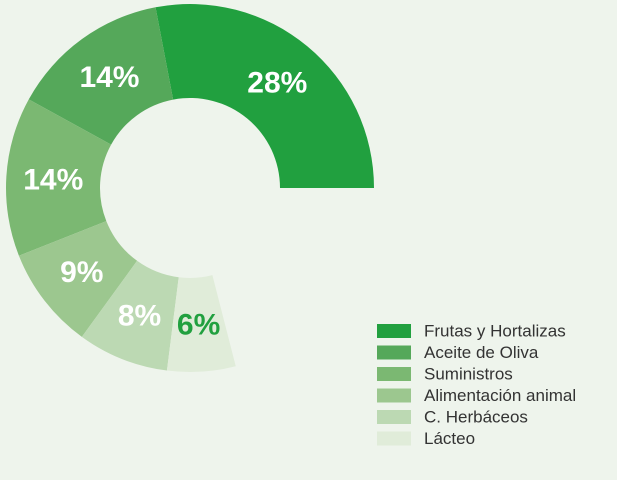 This screenshot has height=480, width=617. Describe the element at coordinates (81, 272) in the screenshot. I see `value-label: 9%` at that location.